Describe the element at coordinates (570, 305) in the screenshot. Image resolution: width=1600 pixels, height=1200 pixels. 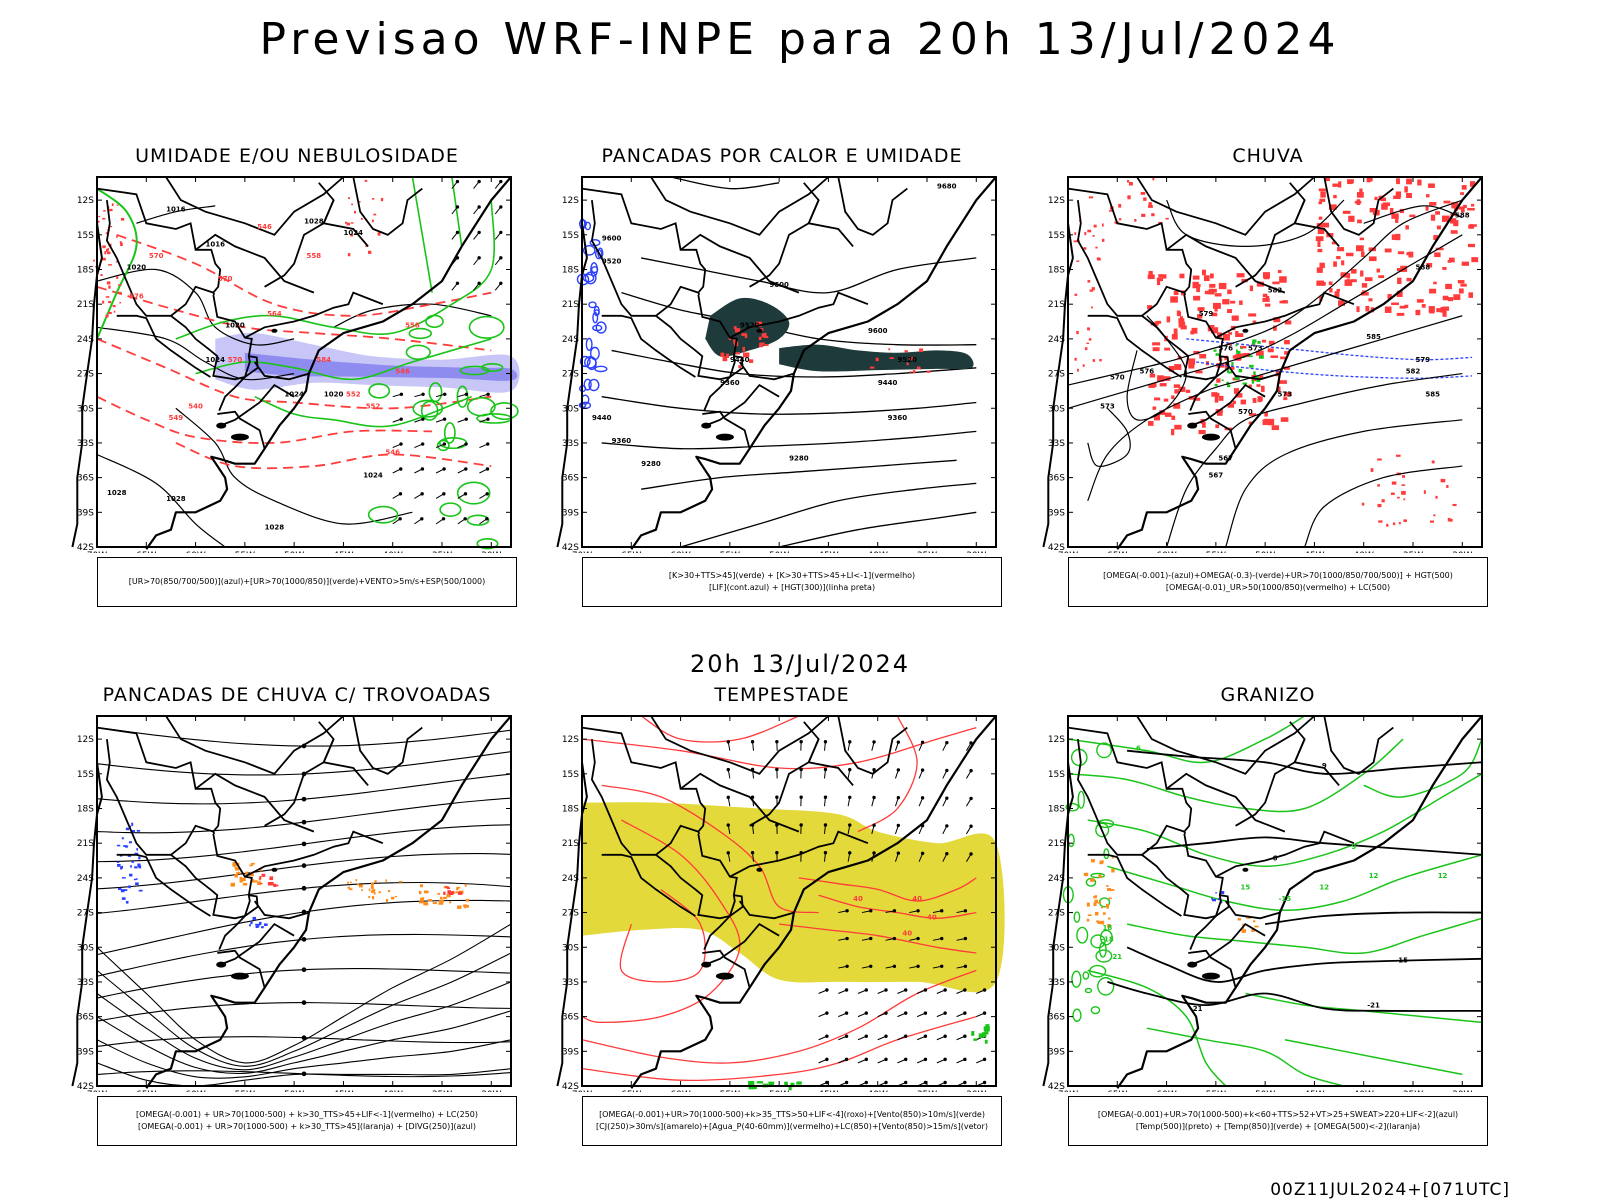
I see `lat-label: 21S` at that location.